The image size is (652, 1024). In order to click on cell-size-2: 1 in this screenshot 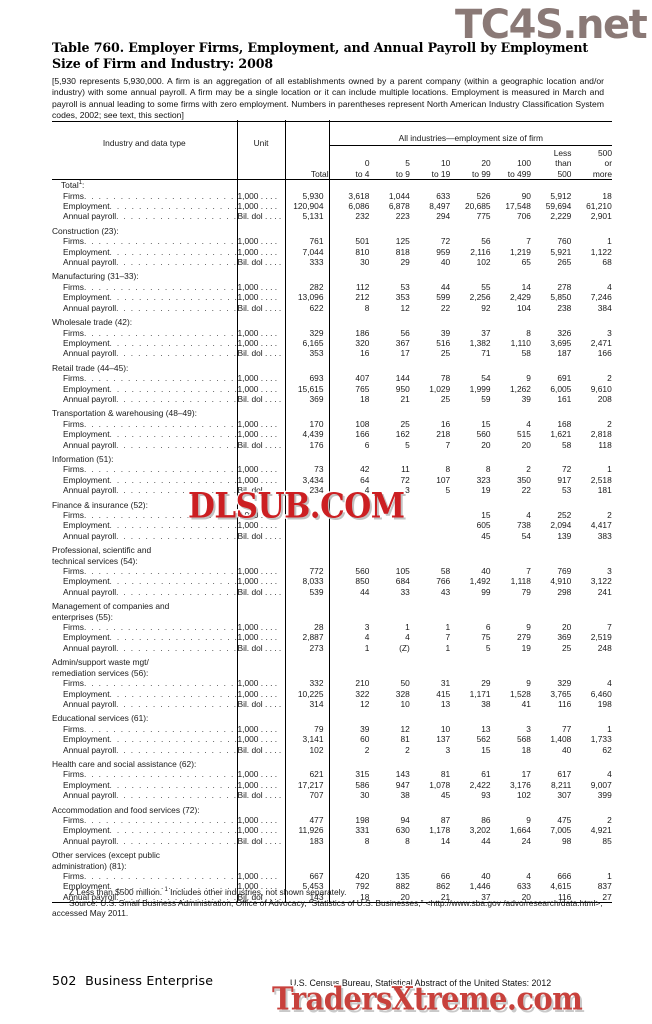, I will do `click(448, 627)`.